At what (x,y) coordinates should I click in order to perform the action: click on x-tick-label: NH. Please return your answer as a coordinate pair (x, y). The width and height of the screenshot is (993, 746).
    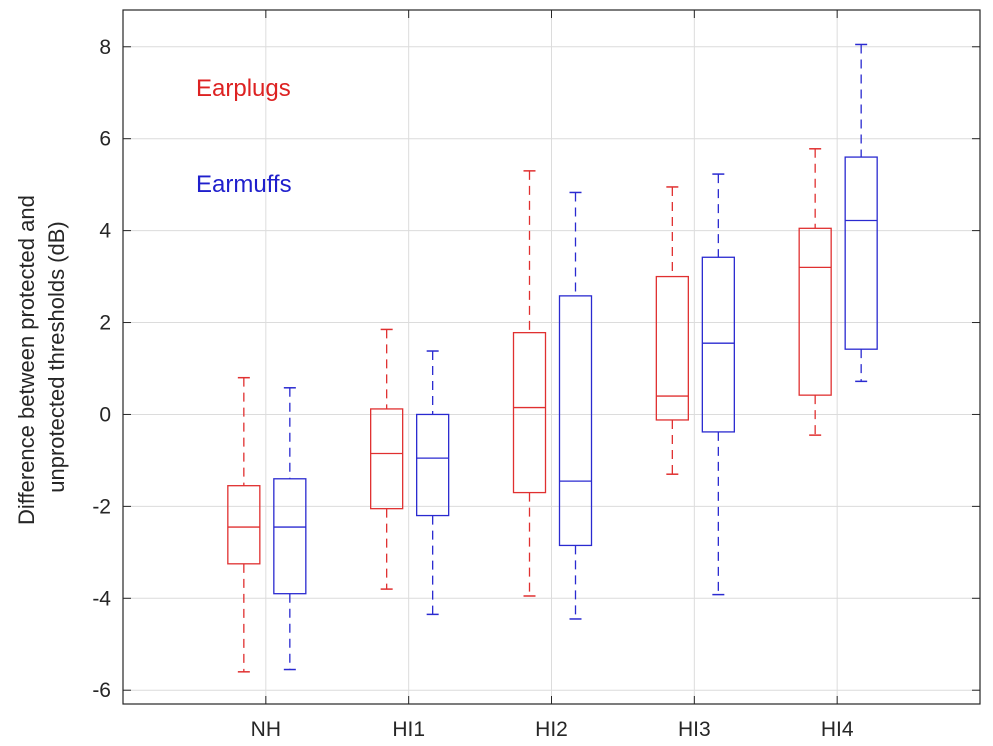
    Looking at the image, I should click on (266, 729).